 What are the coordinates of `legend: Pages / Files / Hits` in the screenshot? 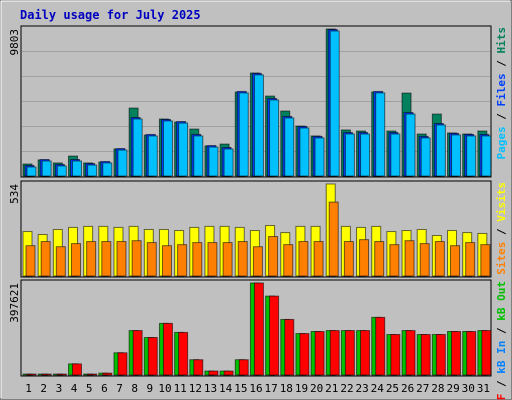 It's located at (501, 93).